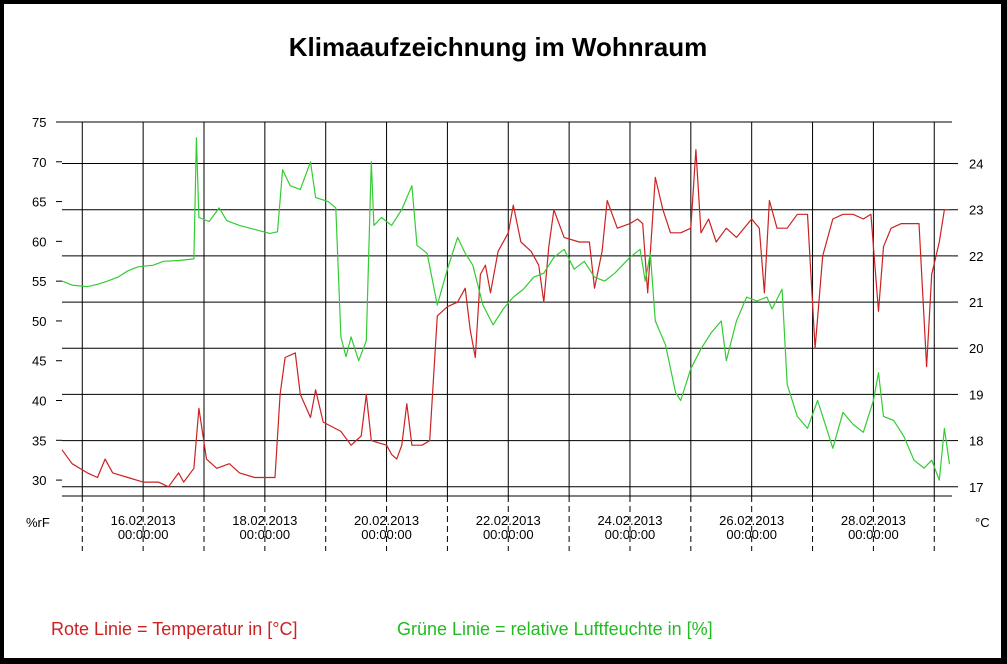 The image size is (1007, 664). What do you see at coordinates (976, 441) in the screenshot?
I see `y-right-tick-label: 18` at bounding box center [976, 441].